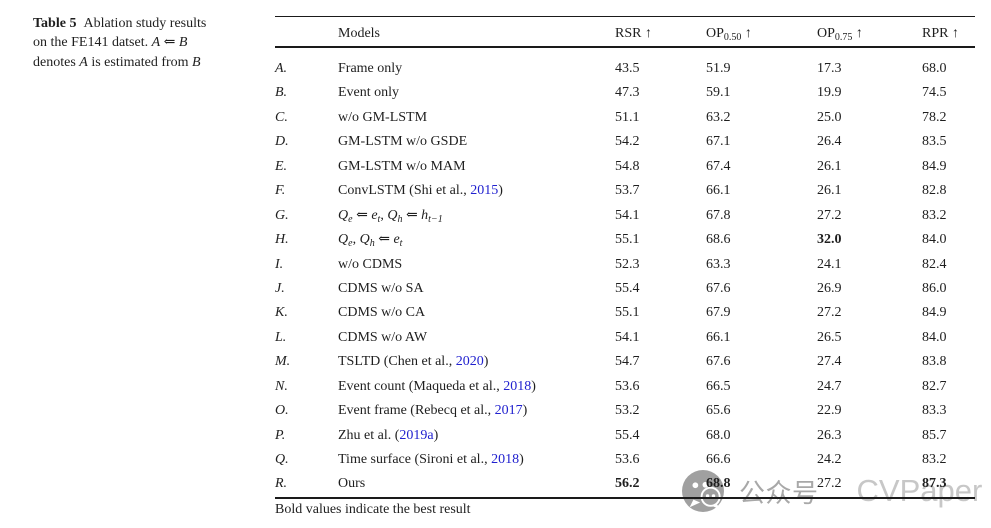 The height and width of the screenshot is (528, 991). I want to click on text-segment: 0.50, so click(732, 37).